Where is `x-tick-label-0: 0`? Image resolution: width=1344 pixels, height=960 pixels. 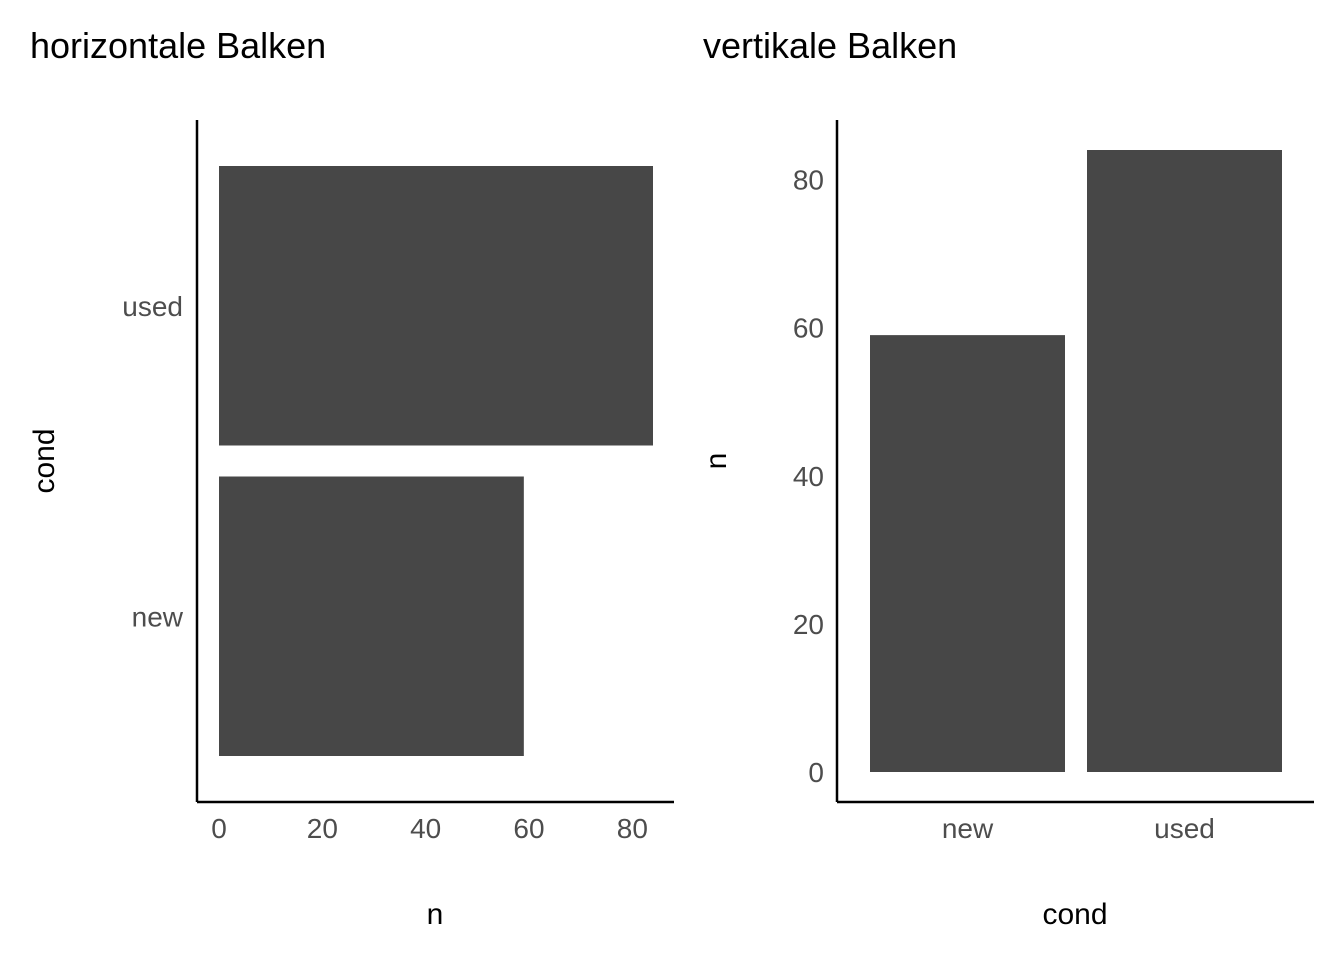 x-tick-label-0: 0 is located at coordinates (219, 828).